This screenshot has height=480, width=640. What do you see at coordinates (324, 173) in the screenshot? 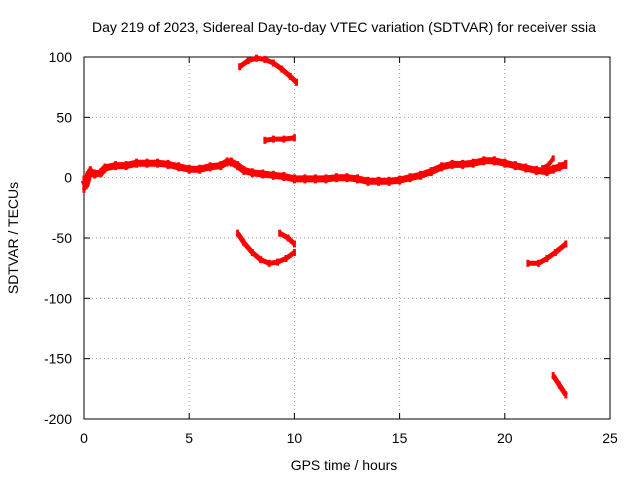
I see `series-main-band` at bounding box center [324, 173].